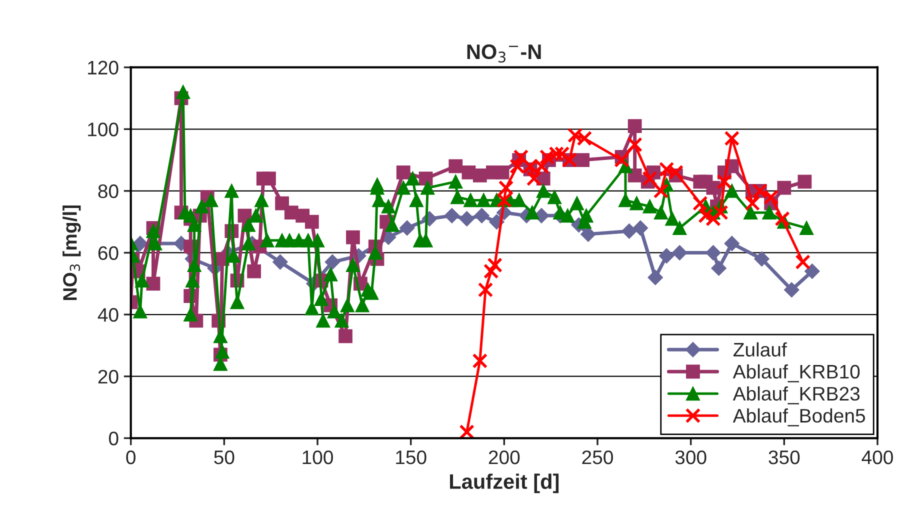 The image size is (915, 526). Describe the element at coordinates (108, 315) in the screenshot. I see `y-tick-label: 40` at that location.